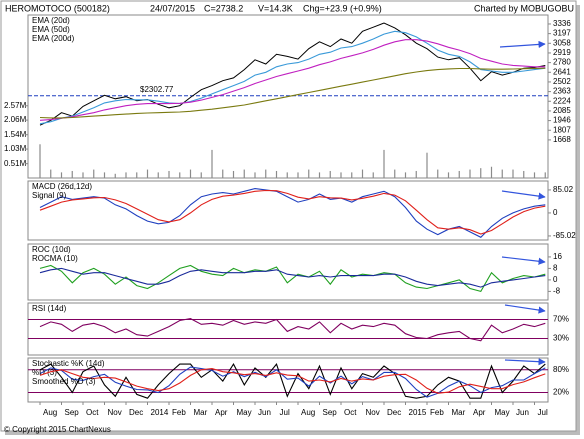 This screenshot has width=584, height=439. I want to click on header-change: Chg=+23.9 (+0.9%), so click(342, 8).